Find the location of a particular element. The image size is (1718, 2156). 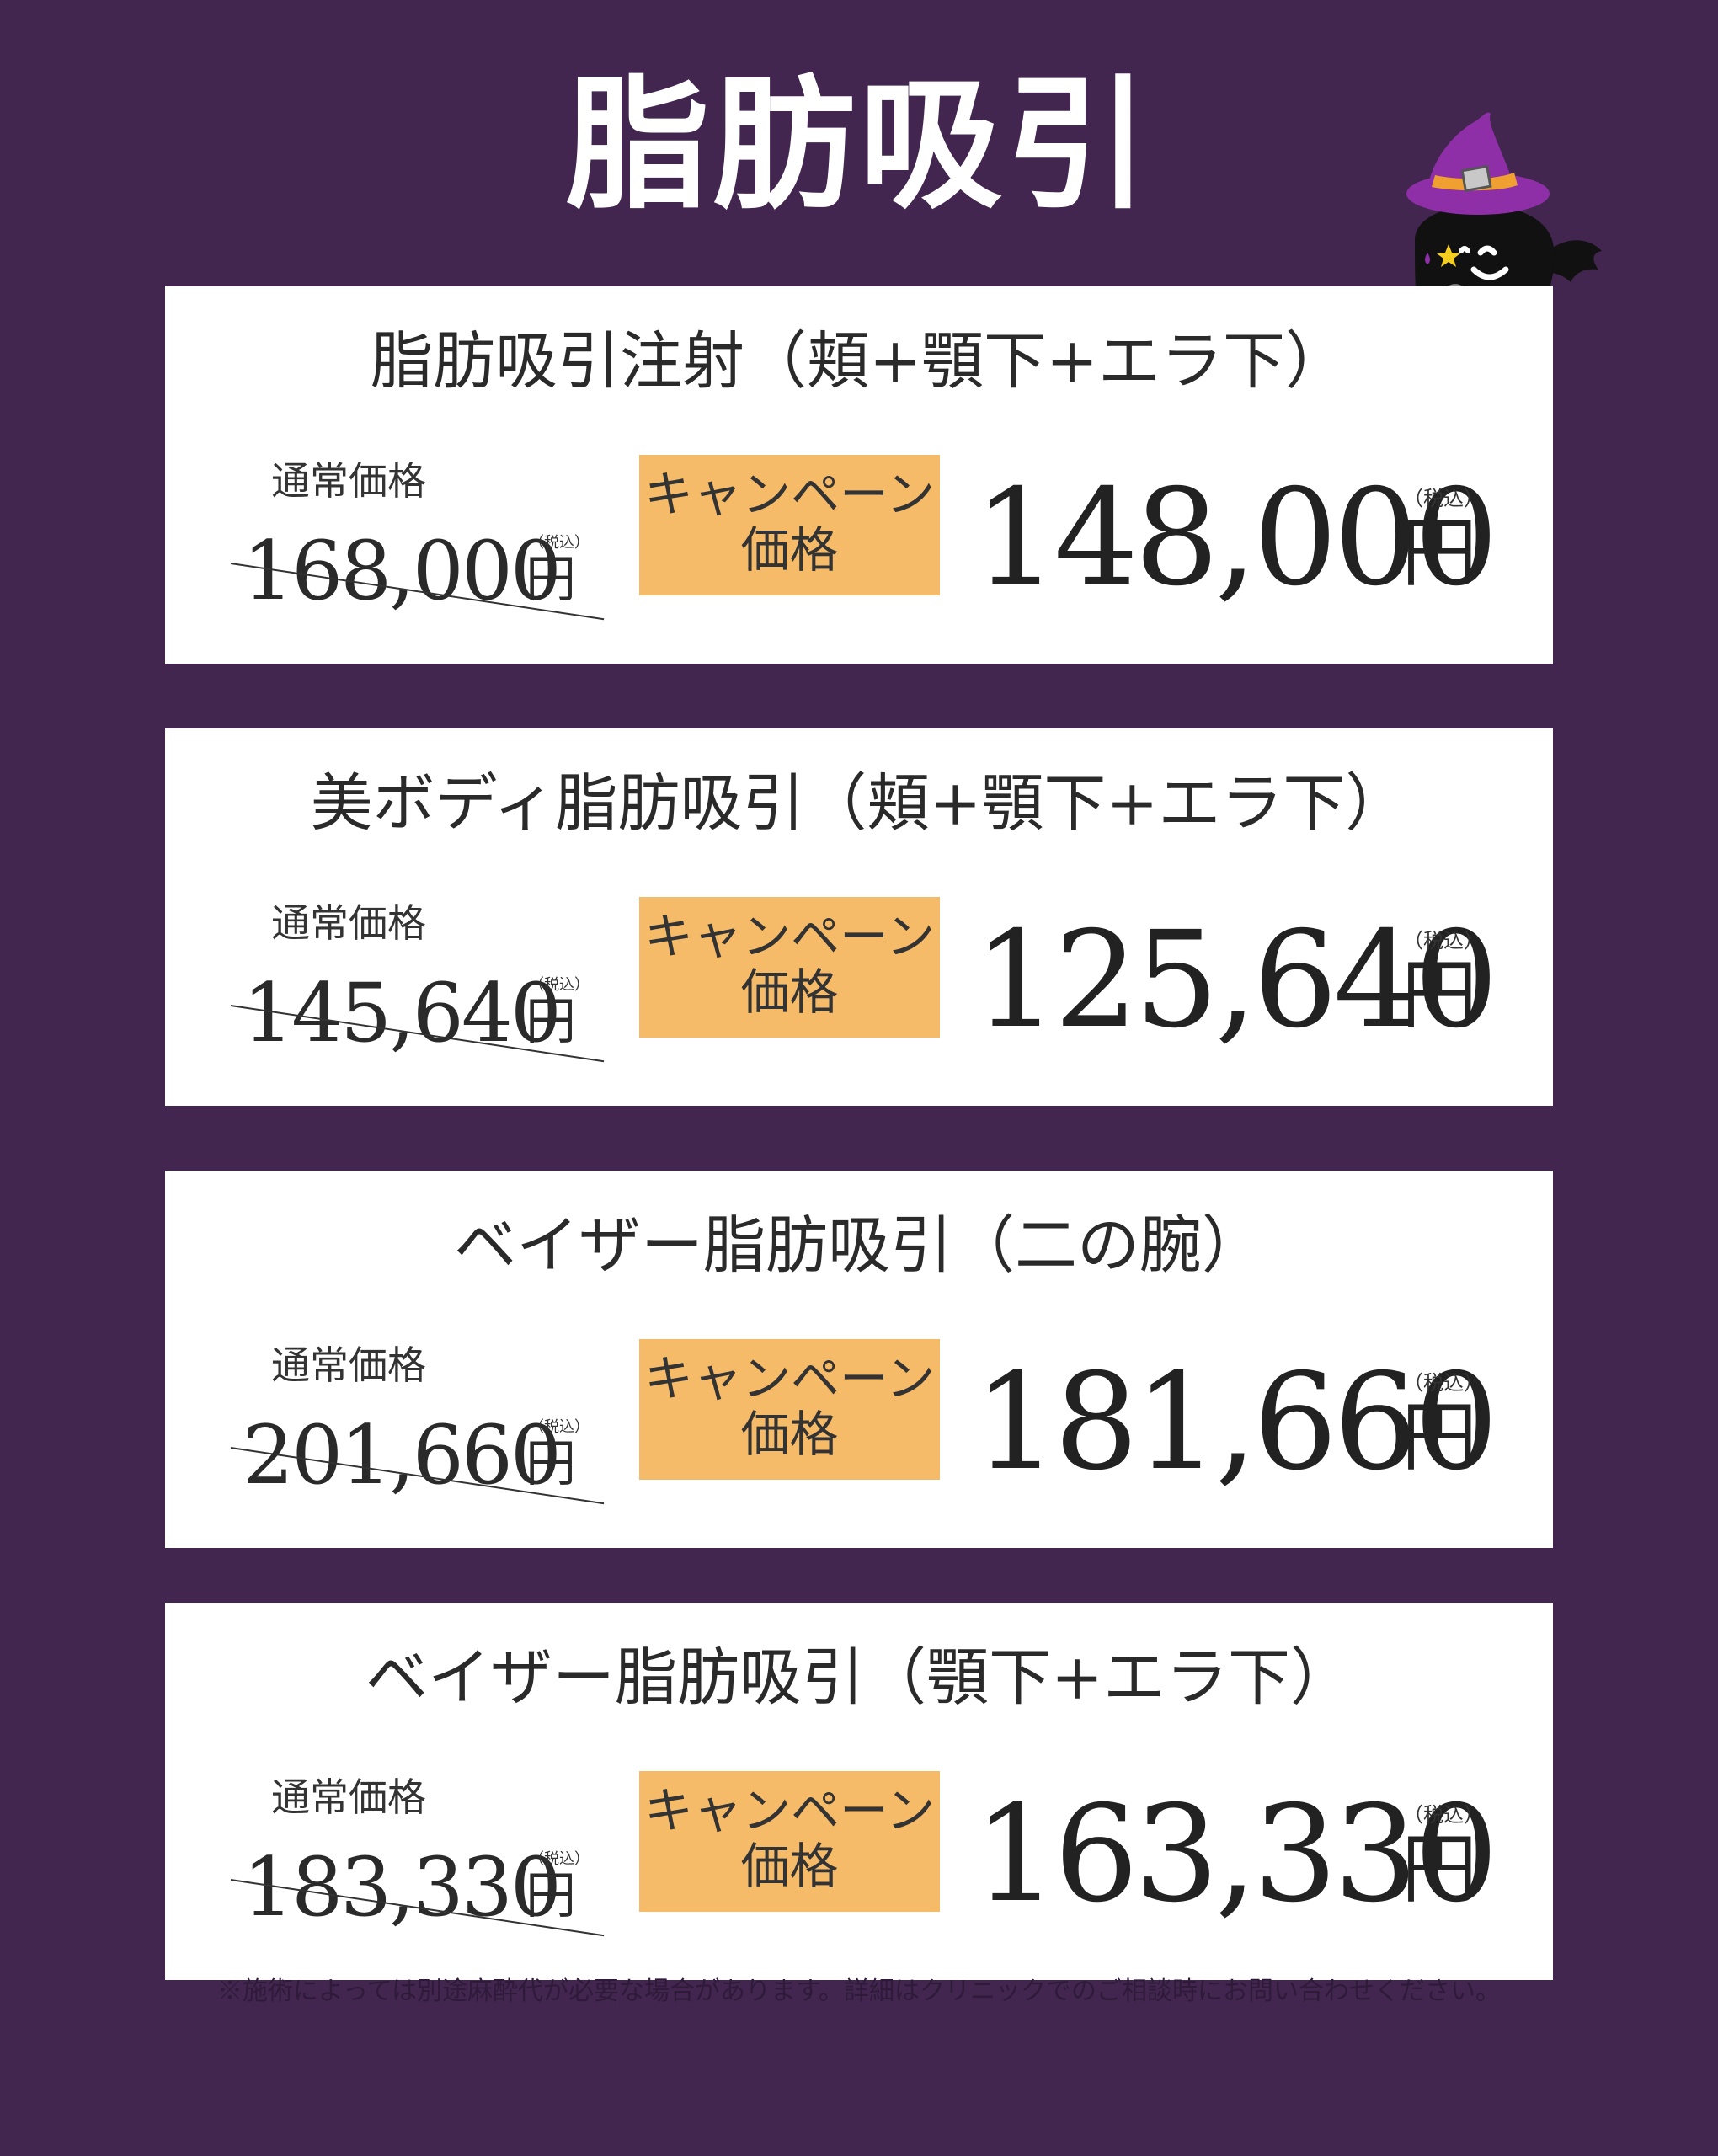

plan-title: ベイザー脂肪吸引（二の腕） is located at coordinates (859, 1245).